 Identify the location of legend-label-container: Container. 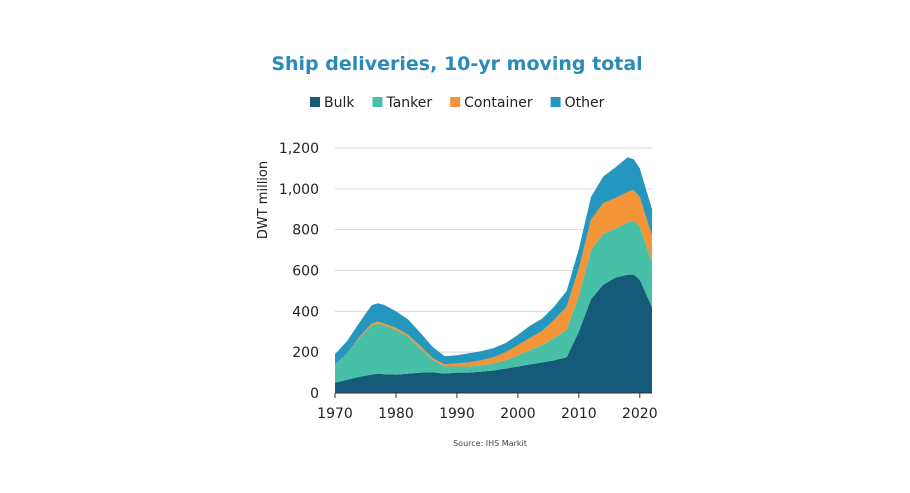
(498, 103).